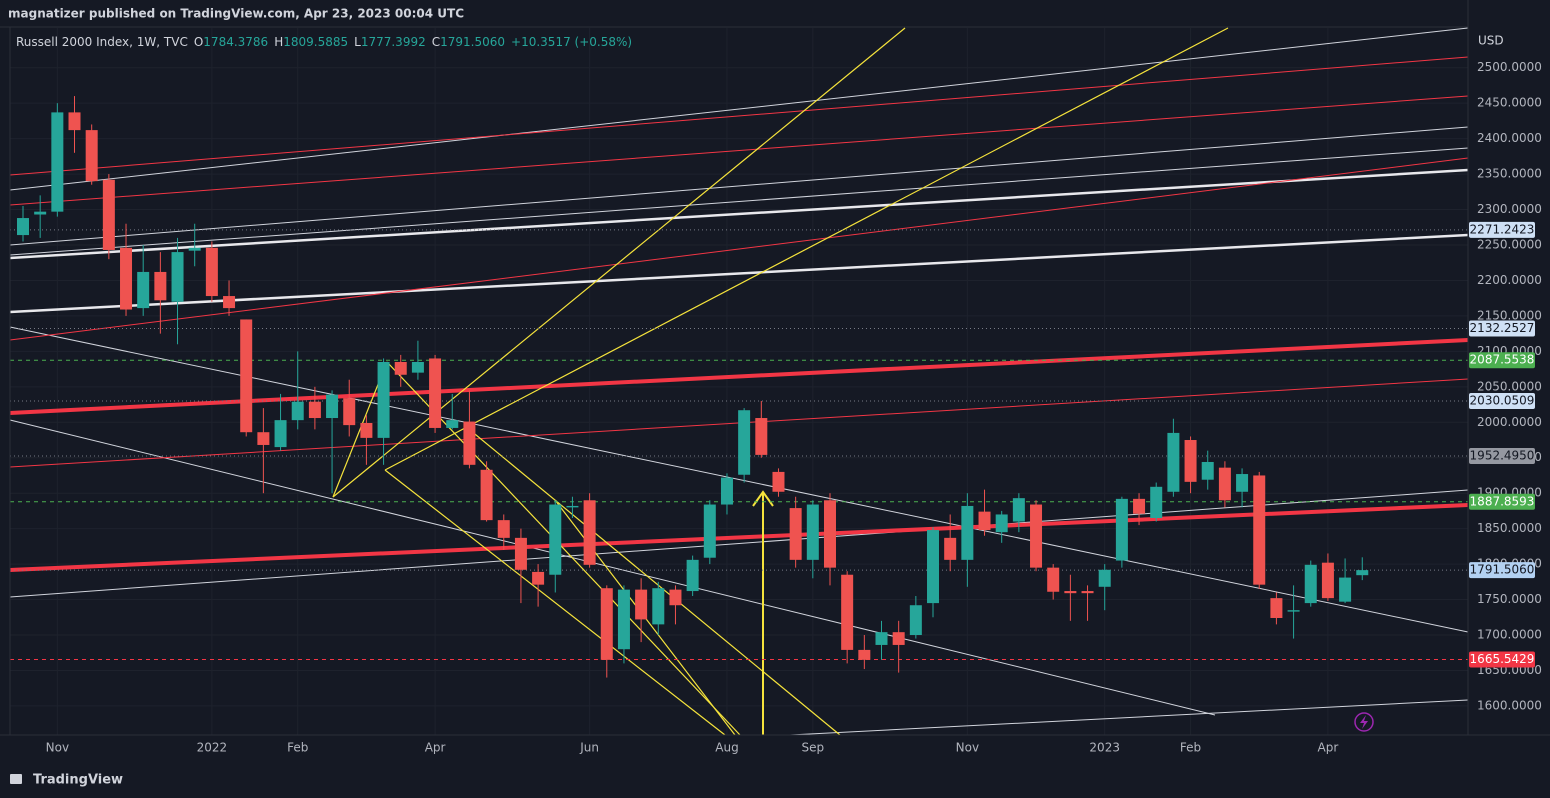 The image size is (1550, 798). Describe the element at coordinates (102, 42) in the screenshot. I see `legend-name: Russell 2000 Index, 1W, TVC` at that location.